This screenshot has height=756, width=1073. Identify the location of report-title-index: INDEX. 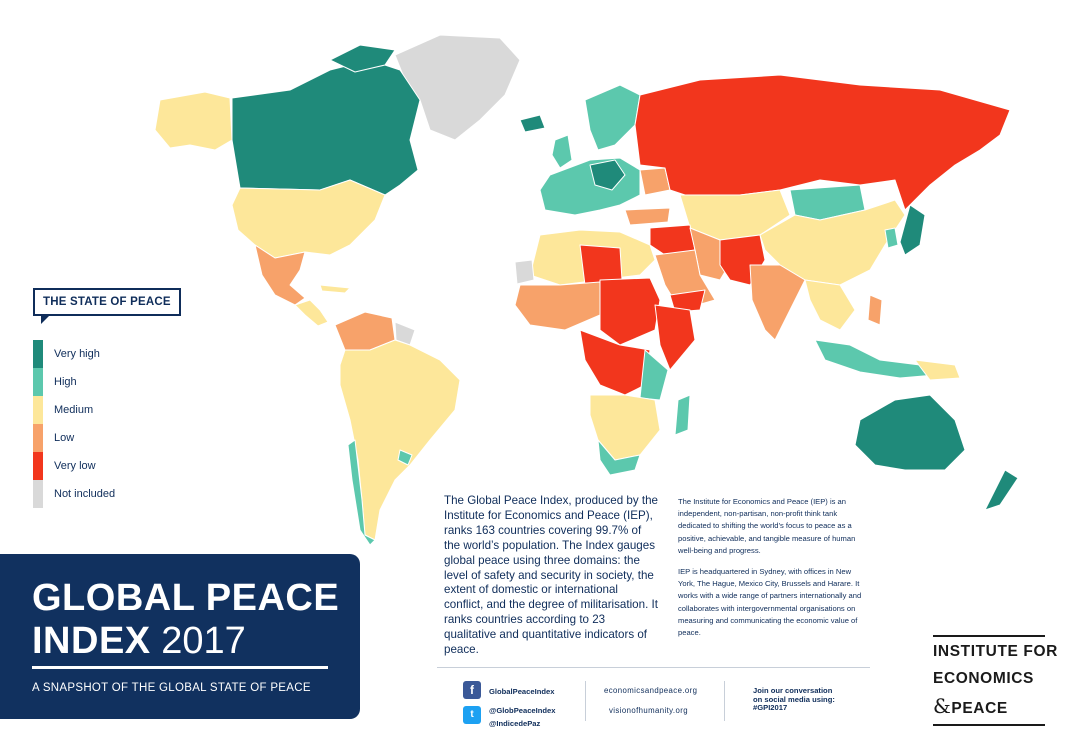
(91, 641).